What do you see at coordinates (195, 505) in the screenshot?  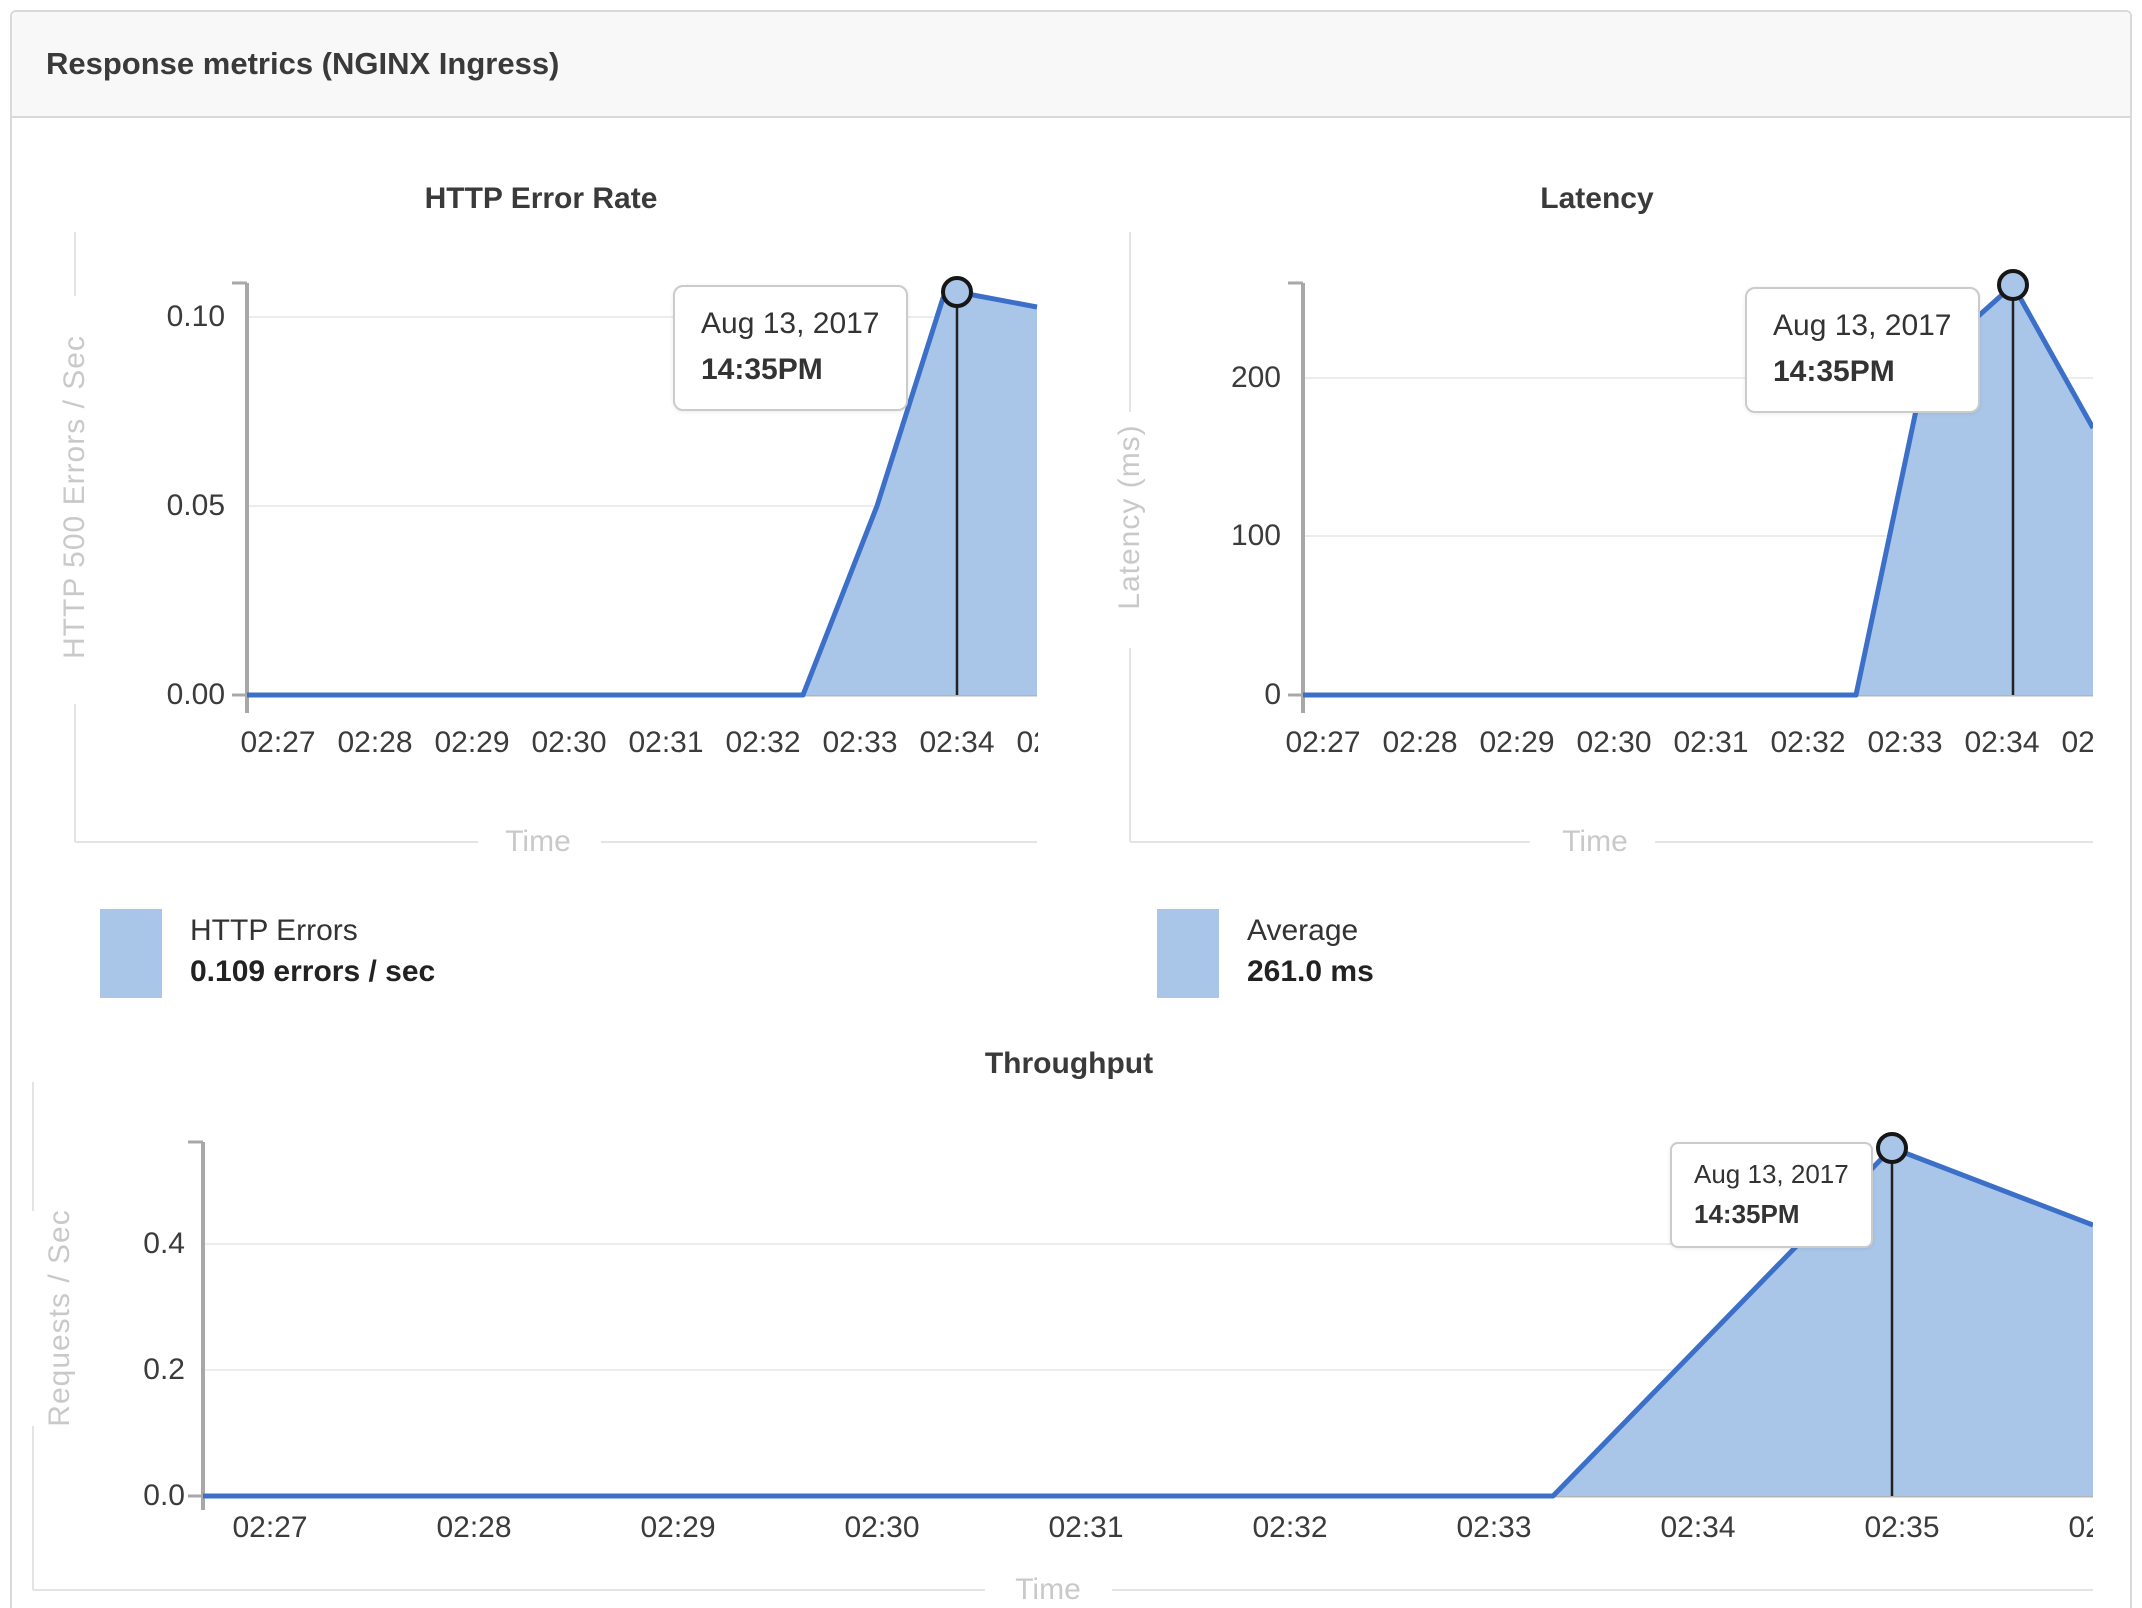 I see `y-tick-label: 0.05` at bounding box center [195, 505].